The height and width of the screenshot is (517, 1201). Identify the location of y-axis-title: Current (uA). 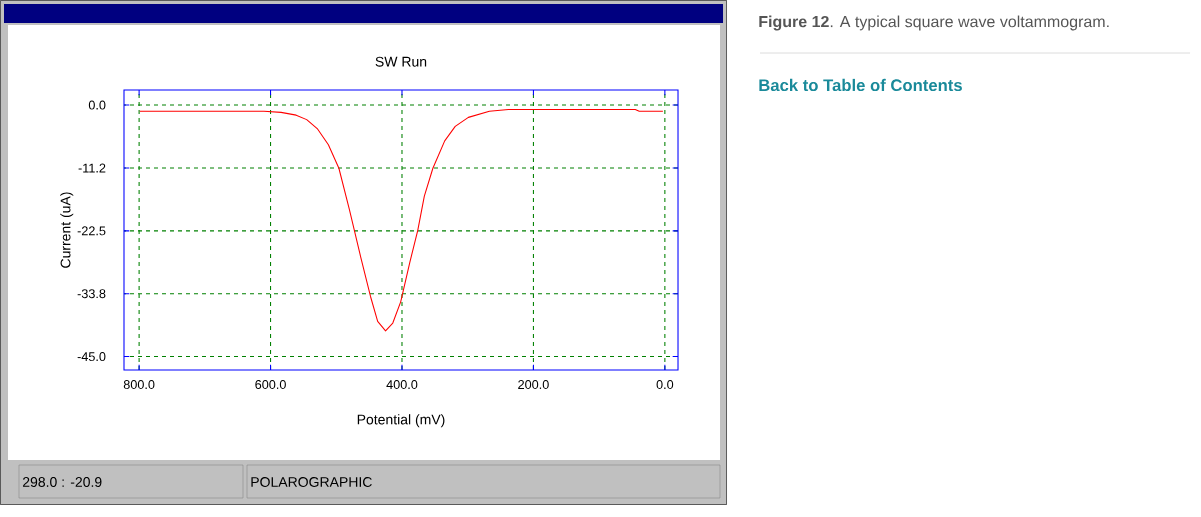
(67, 230).